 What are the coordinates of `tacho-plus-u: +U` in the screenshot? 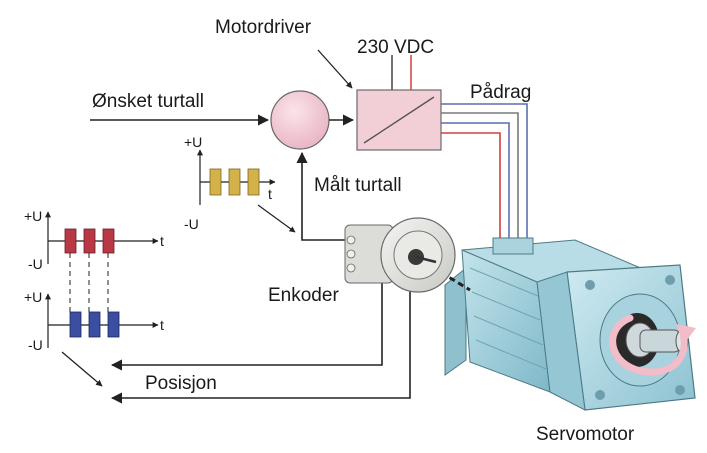 It's located at (193, 142).